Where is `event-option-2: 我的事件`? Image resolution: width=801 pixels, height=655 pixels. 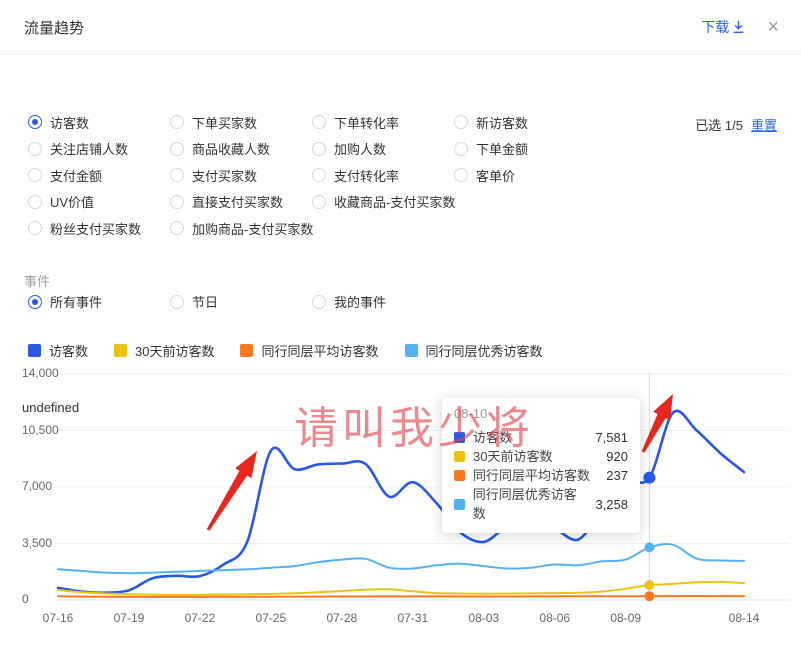 event-option-2: 我的事件 is located at coordinates (383, 301).